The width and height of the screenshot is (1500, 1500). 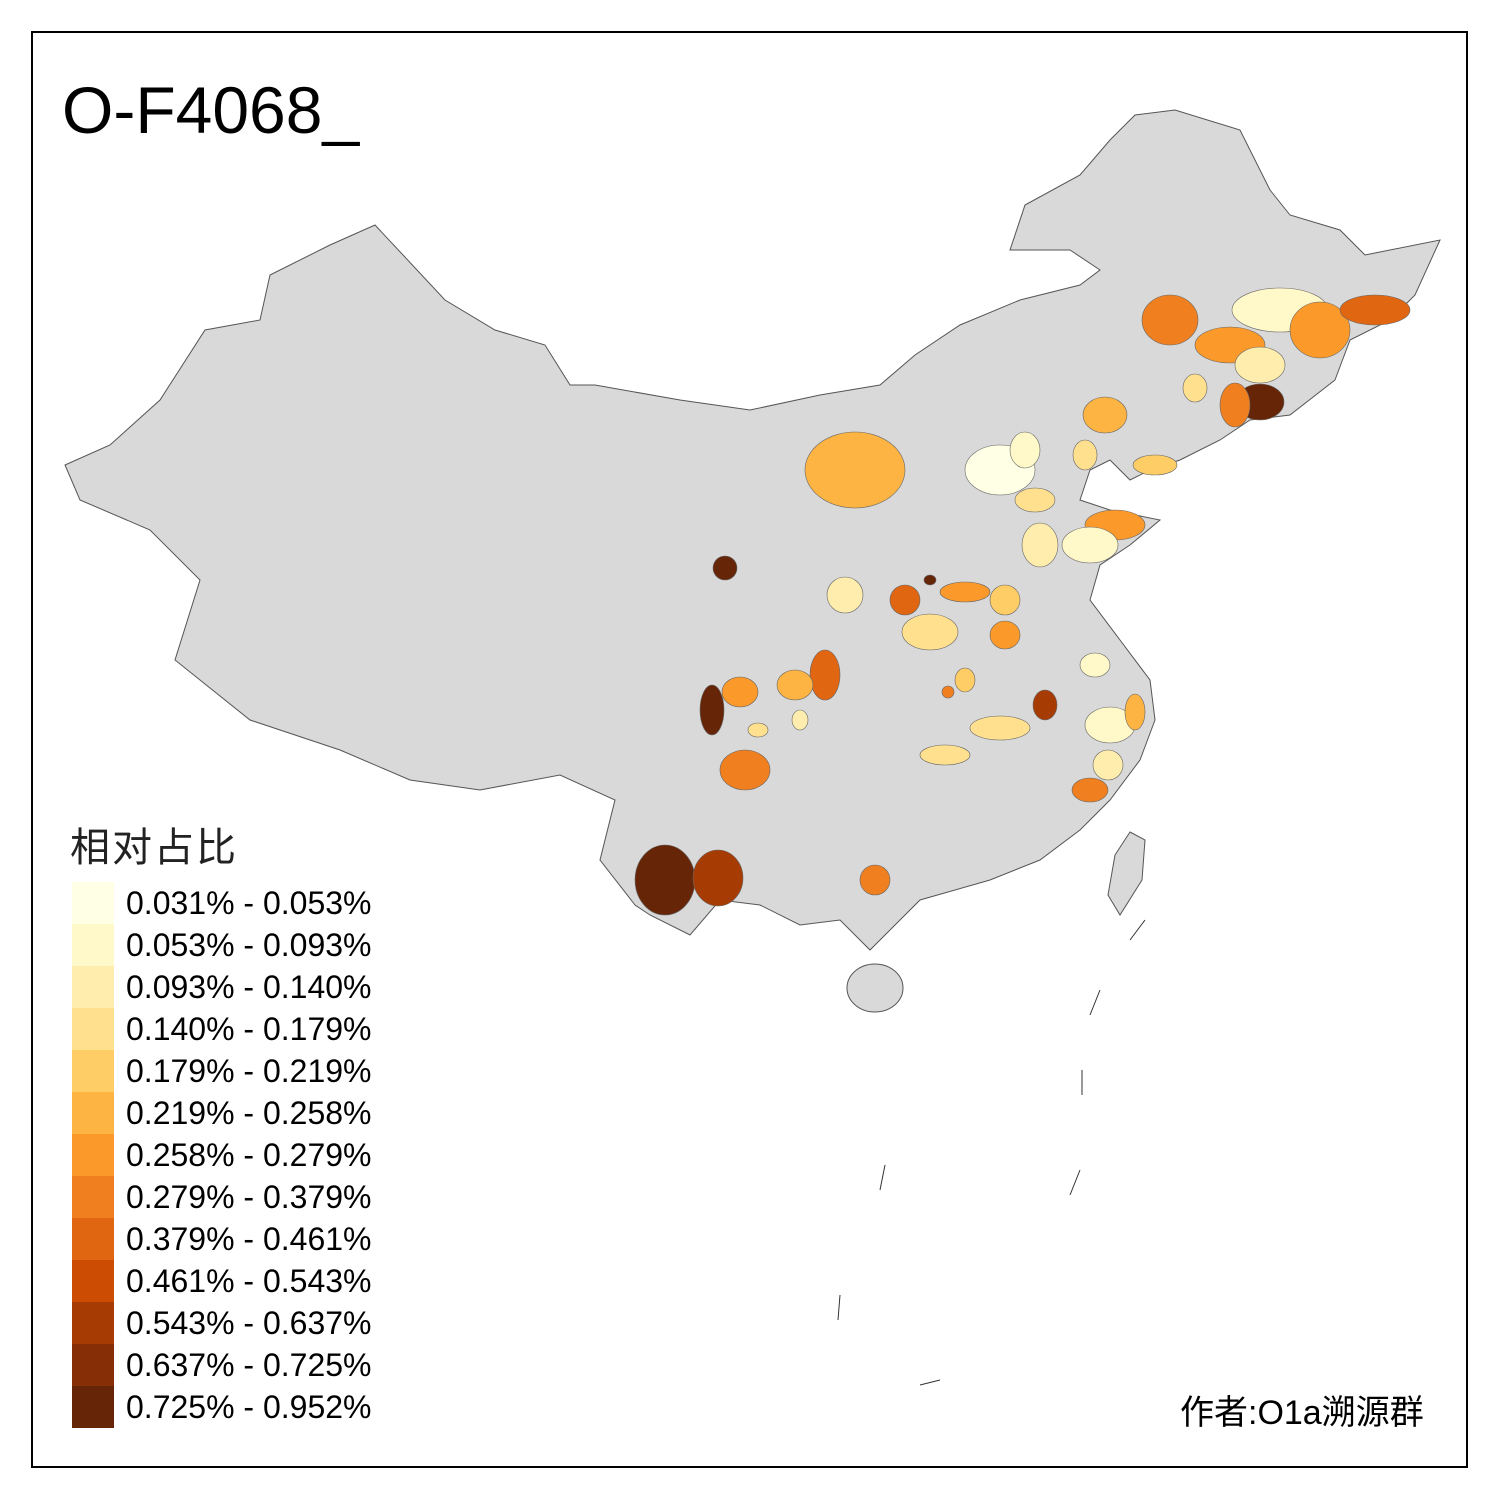 I want to click on legend-label: 0.179% - 0.219%, so click(x=249, y=1070).